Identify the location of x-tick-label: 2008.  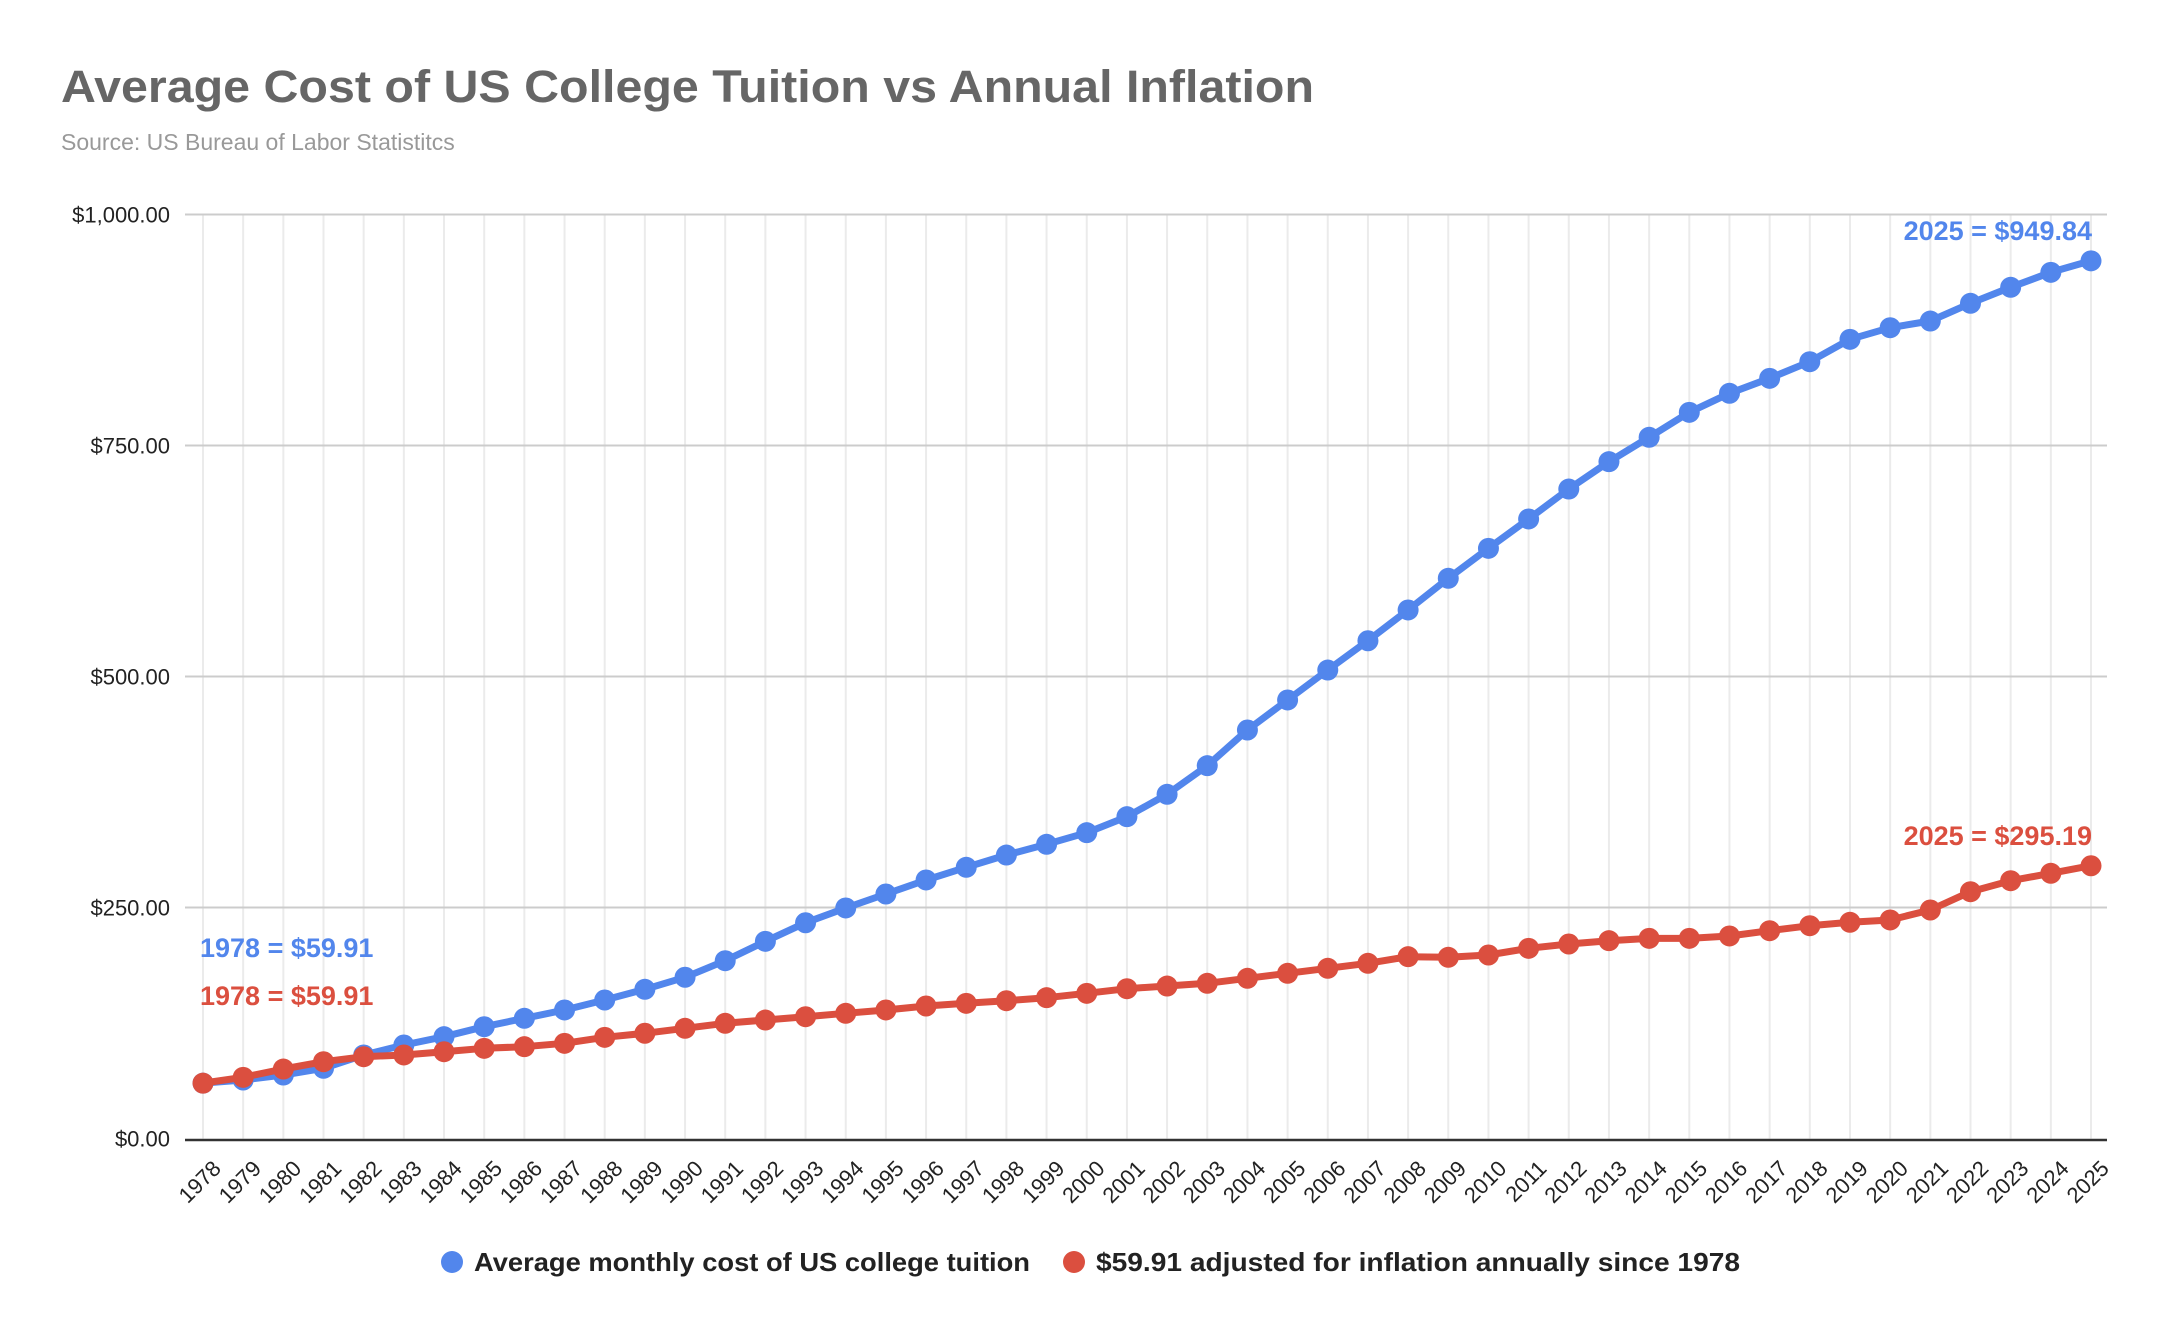
(1405, 1182).